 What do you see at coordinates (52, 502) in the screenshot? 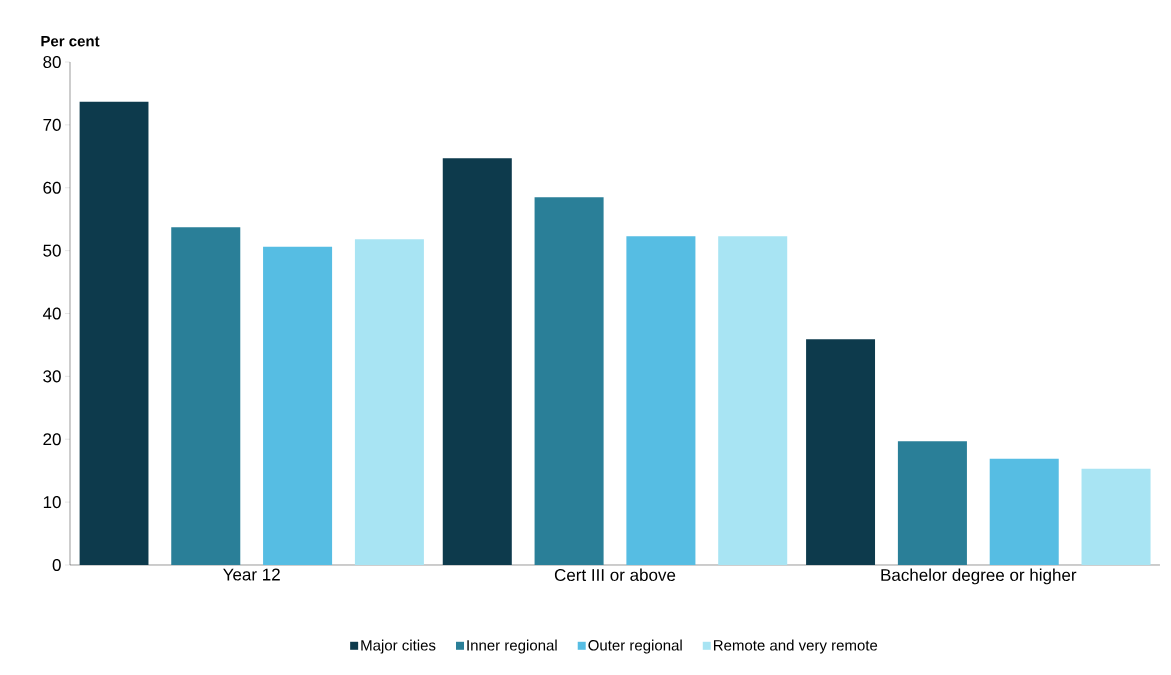
I see `y-tick-label: 10` at bounding box center [52, 502].